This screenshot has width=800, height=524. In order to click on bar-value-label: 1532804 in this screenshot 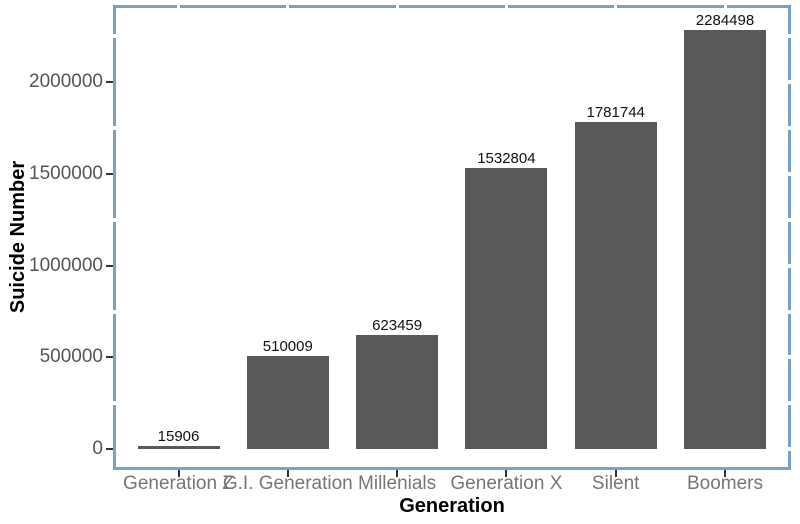, I will do `click(506, 158)`.